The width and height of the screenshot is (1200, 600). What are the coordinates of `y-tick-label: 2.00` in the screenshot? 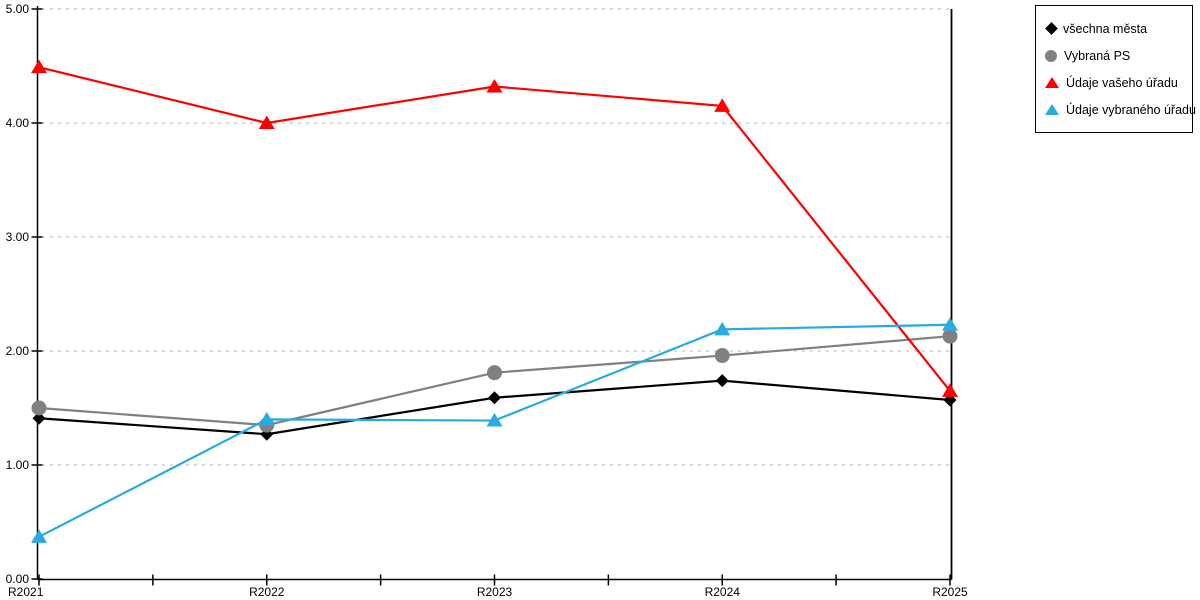 It's located at (18, 351).